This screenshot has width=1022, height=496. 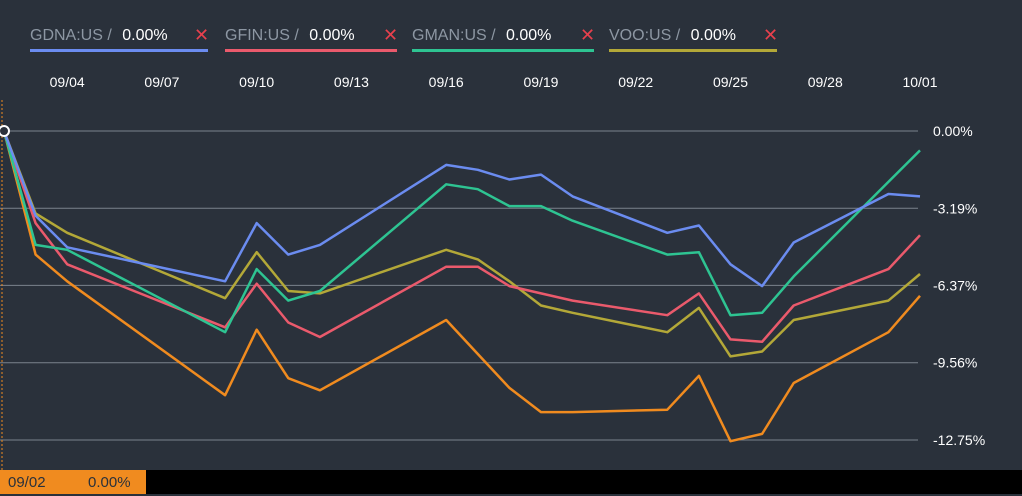 I want to click on crosshair-value: 0.00%, so click(x=109, y=482).